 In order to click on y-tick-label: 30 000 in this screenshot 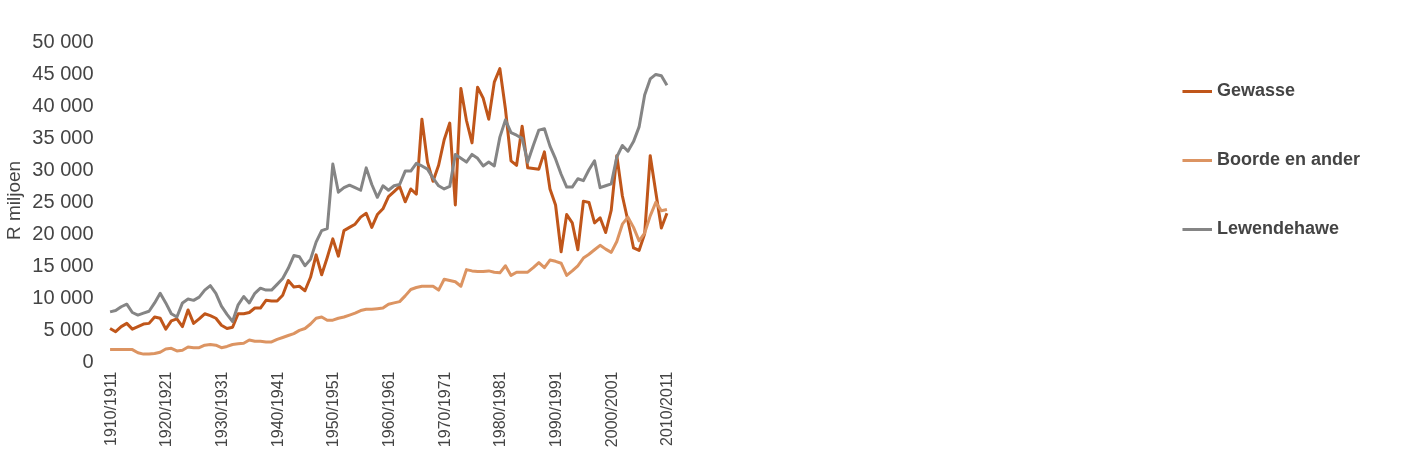, I will do `click(63, 168)`.